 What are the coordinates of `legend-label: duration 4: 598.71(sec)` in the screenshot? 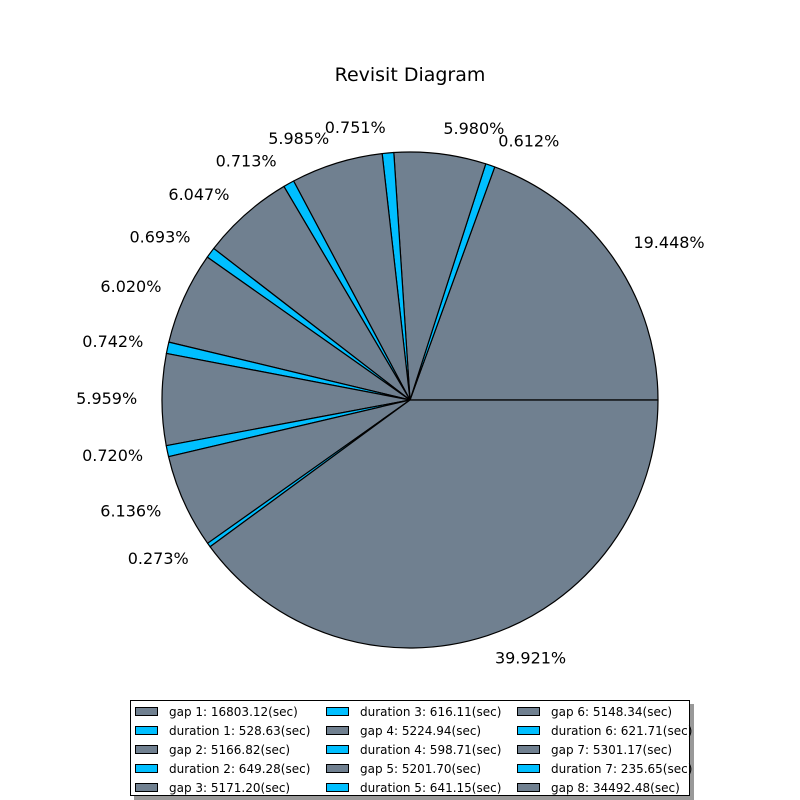 It's located at (431, 749).